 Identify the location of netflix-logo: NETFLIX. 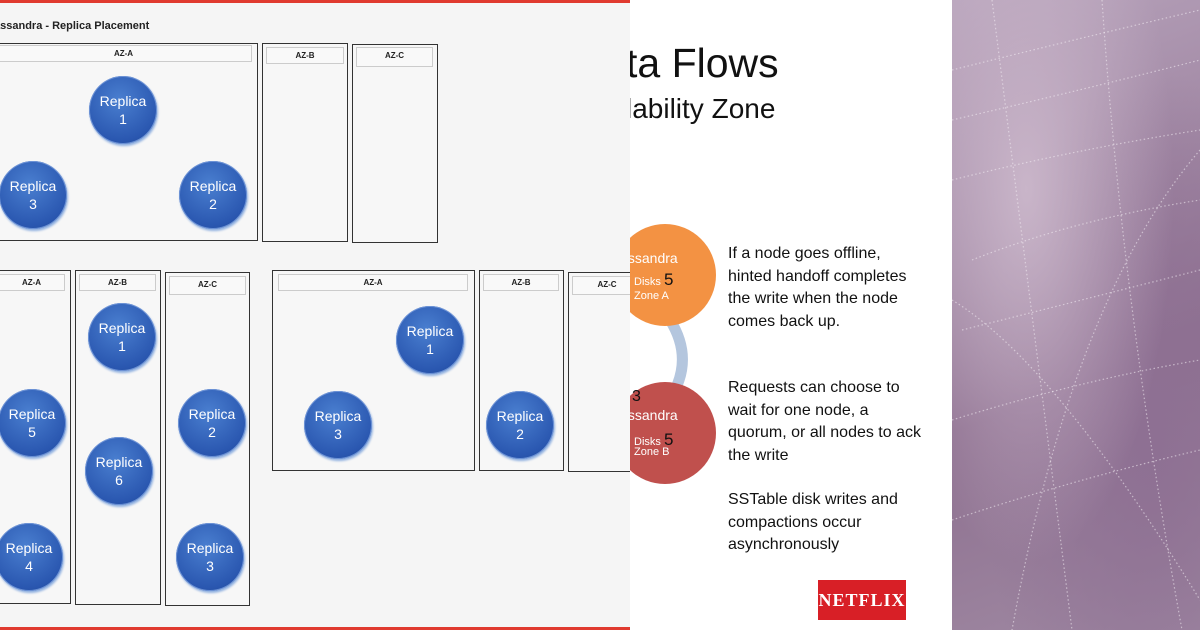
(862, 600).